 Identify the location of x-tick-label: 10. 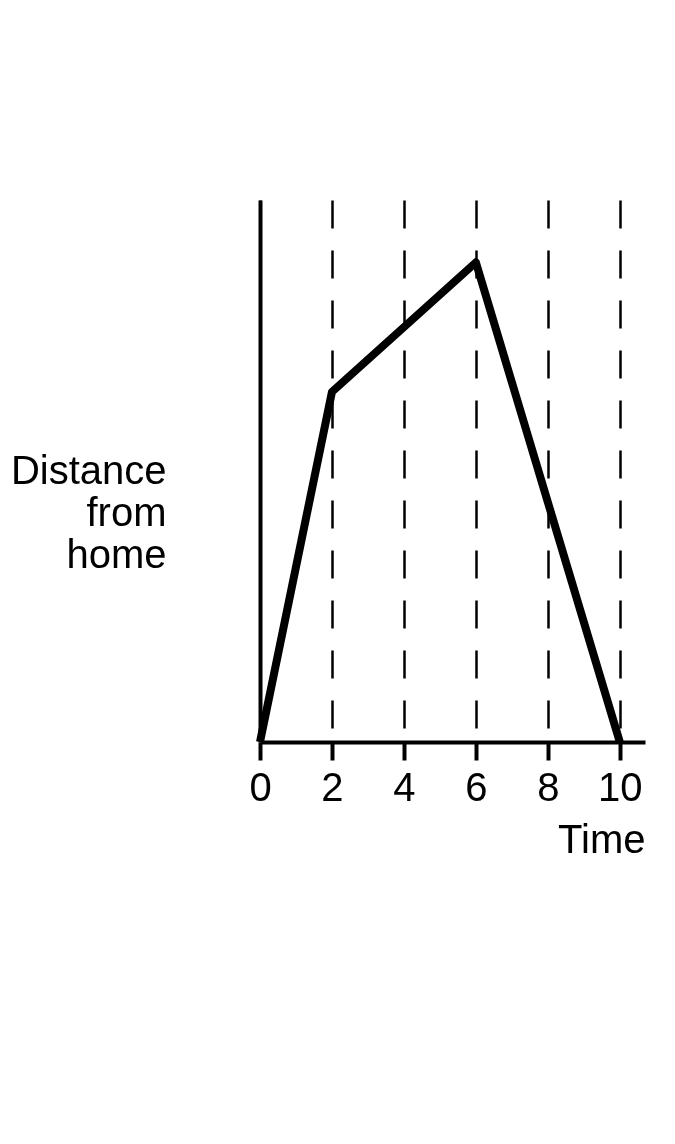
(620, 786).